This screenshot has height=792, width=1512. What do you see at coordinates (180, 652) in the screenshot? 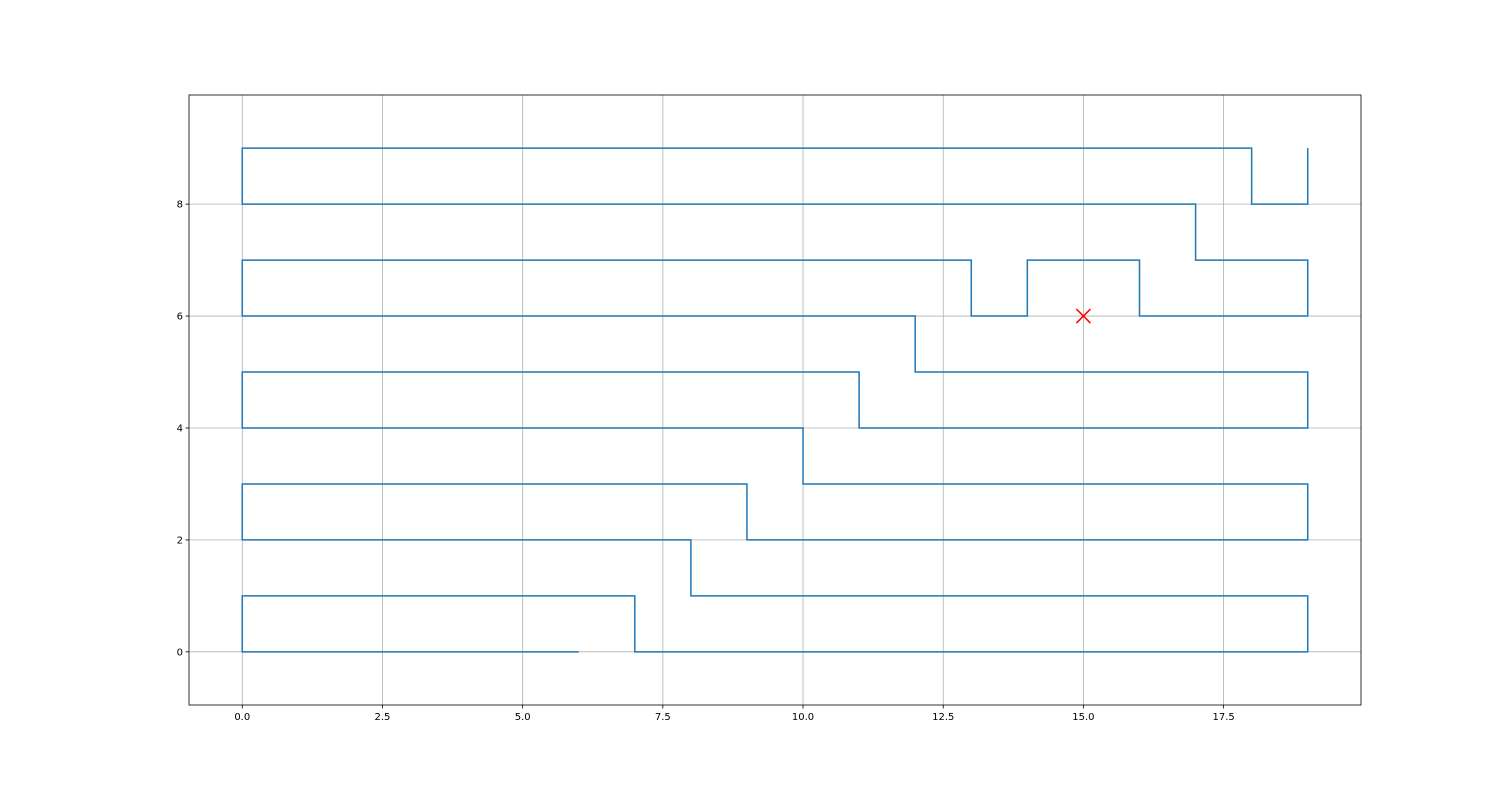
I see `y-tick-label-0: 0` at bounding box center [180, 652].